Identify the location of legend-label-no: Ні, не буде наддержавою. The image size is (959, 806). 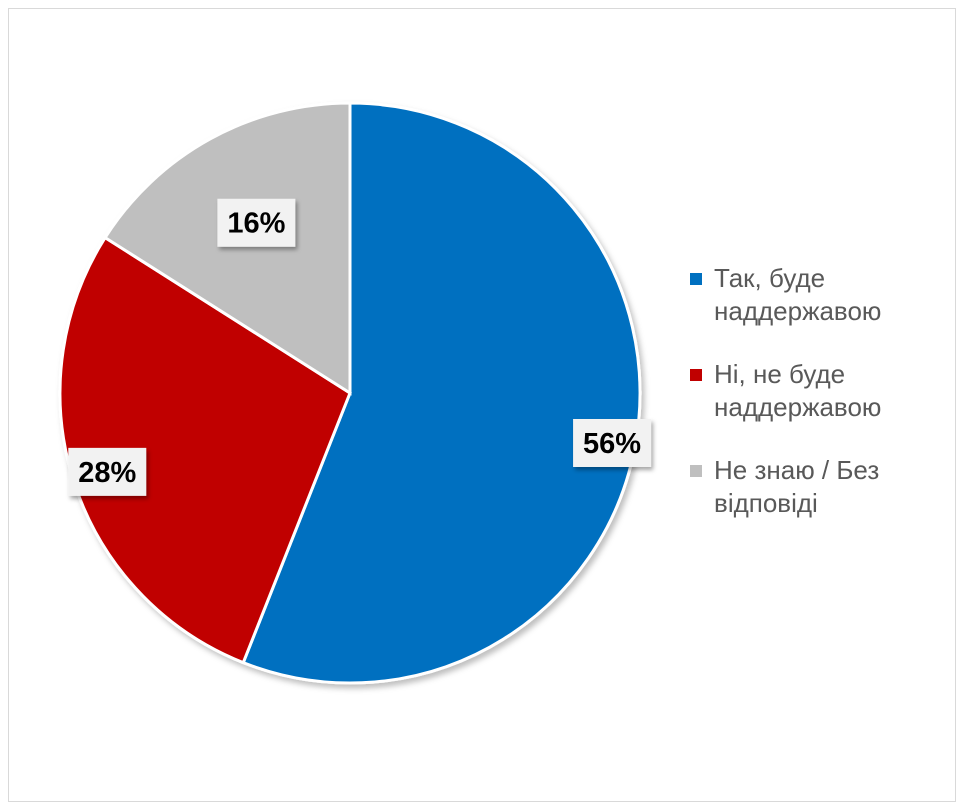
(797, 390).